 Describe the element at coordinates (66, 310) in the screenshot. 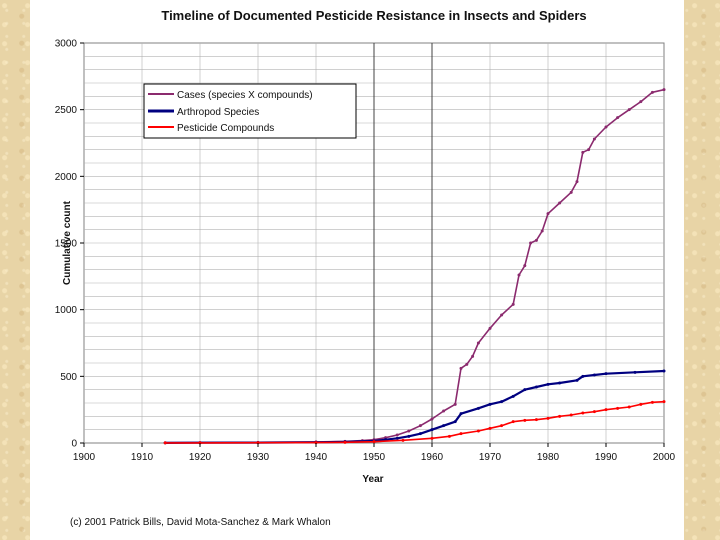

I see `y-tick-label: 1000` at that location.